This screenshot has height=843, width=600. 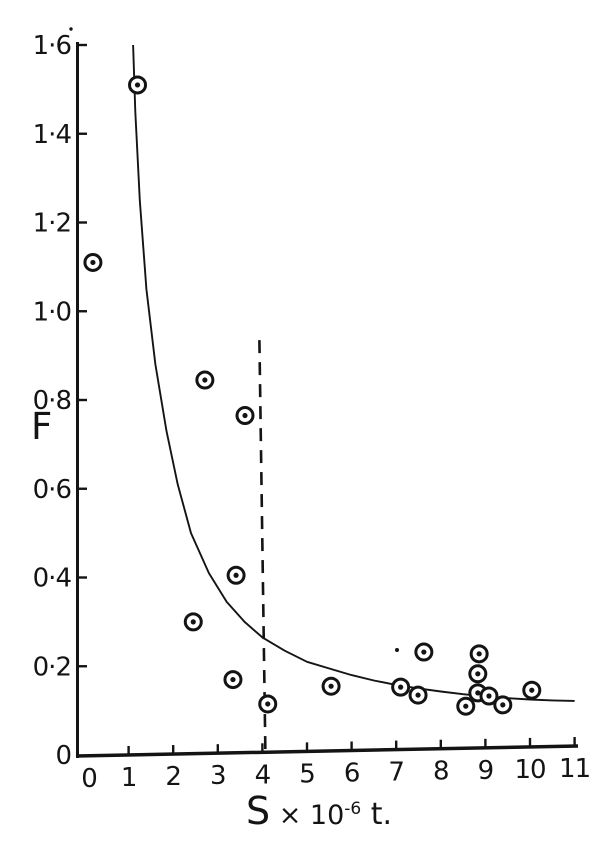 I want to click on y-tick-label: 0·4, so click(x=52, y=579).